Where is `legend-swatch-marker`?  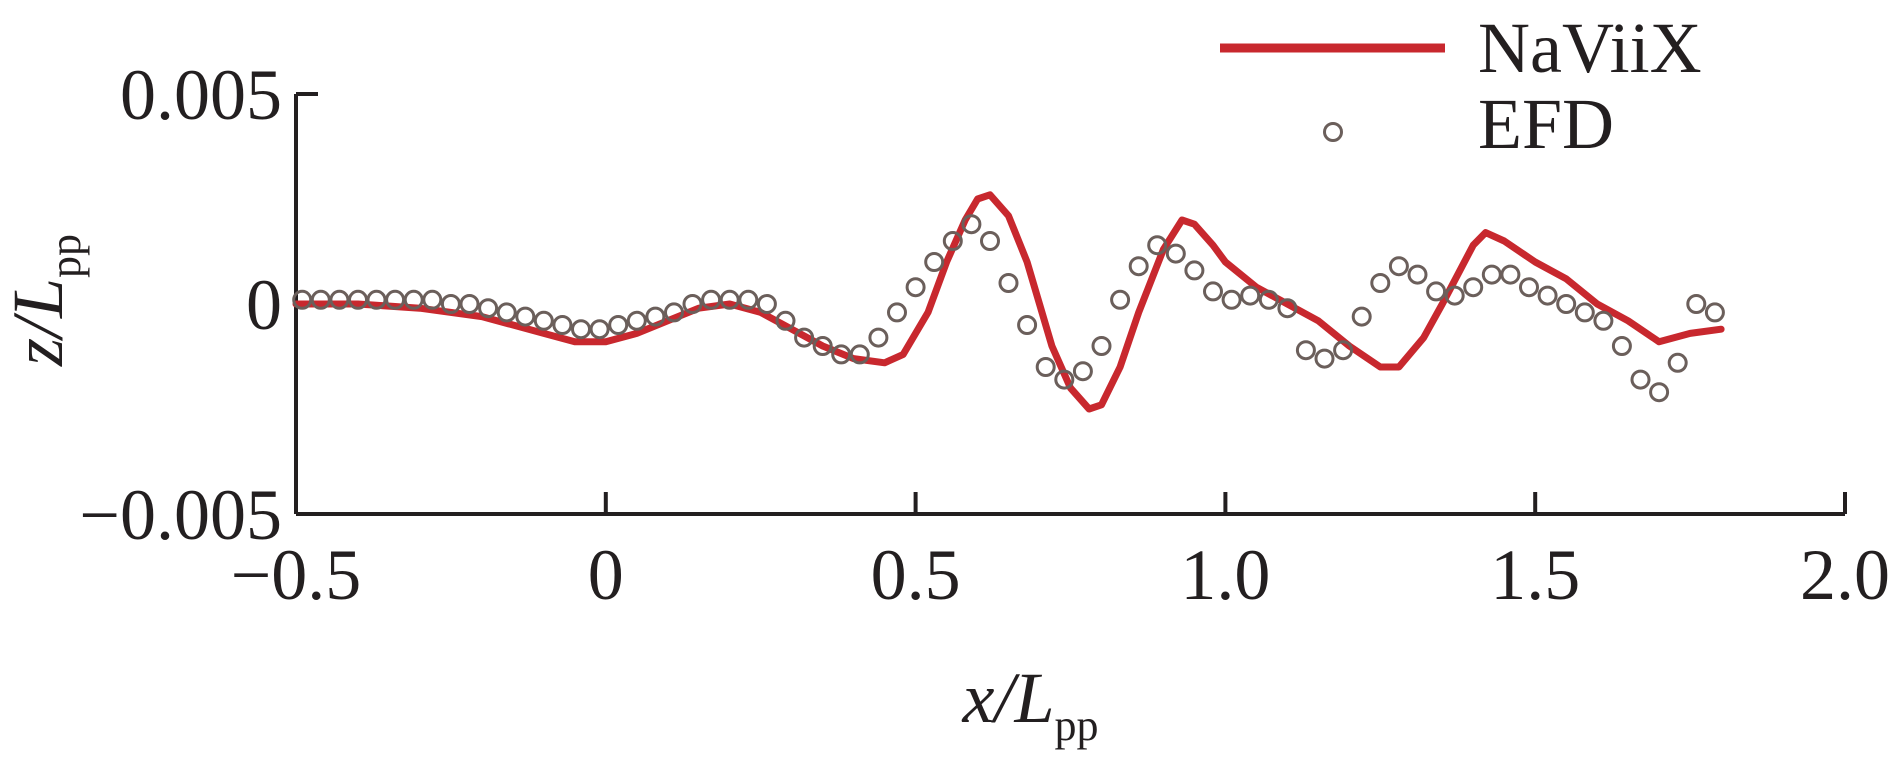 legend-swatch-marker is located at coordinates (1333, 132).